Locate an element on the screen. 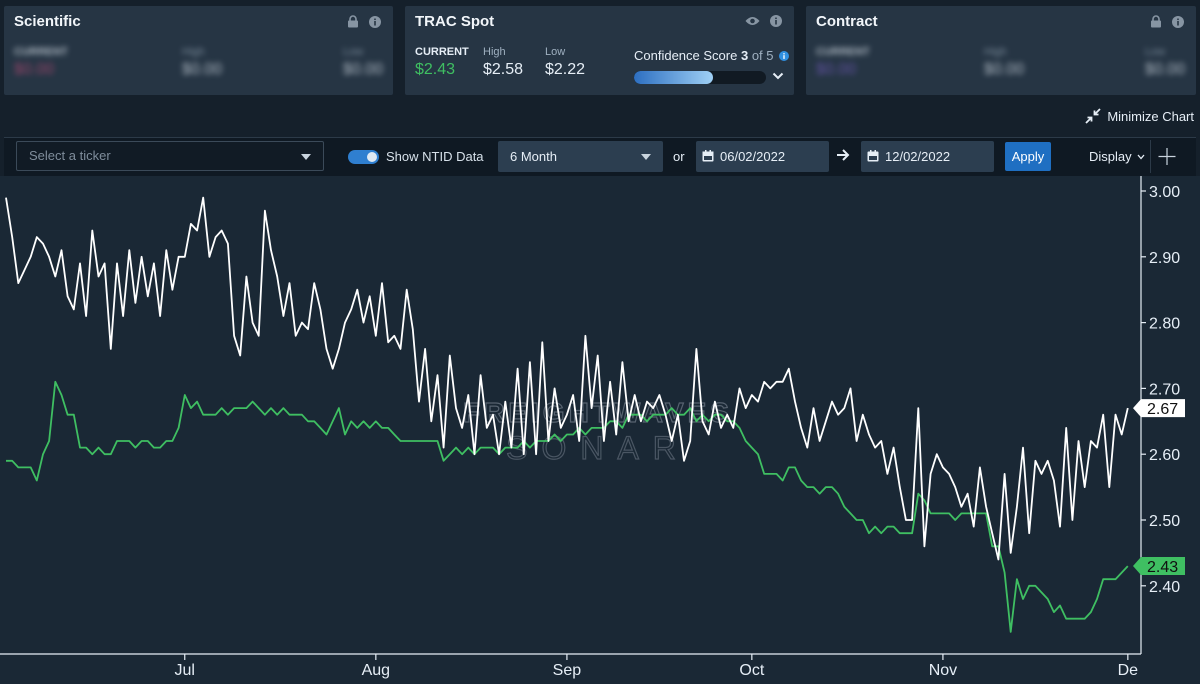  display-label: Display is located at coordinates (1110, 156).